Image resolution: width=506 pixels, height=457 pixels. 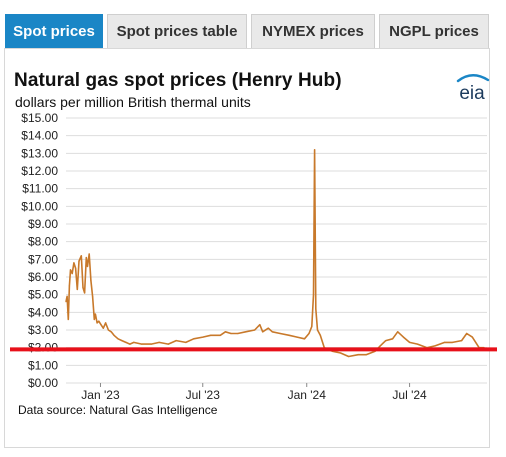 What do you see at coordinates (100, 395) in the screenshot?
I see `x-tick-label: Jan '23` at bounding box center [100, 395].